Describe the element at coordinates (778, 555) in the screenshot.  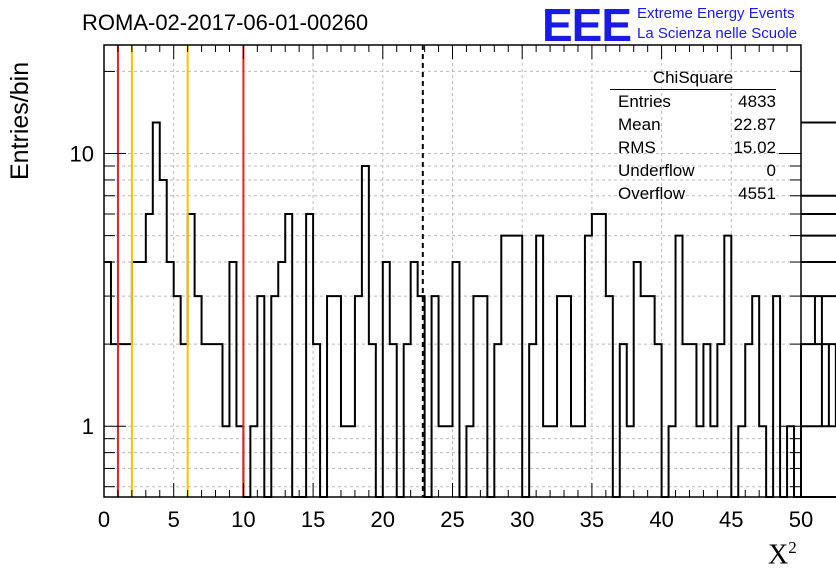
I see `x-axis-label-text: X` at that location.